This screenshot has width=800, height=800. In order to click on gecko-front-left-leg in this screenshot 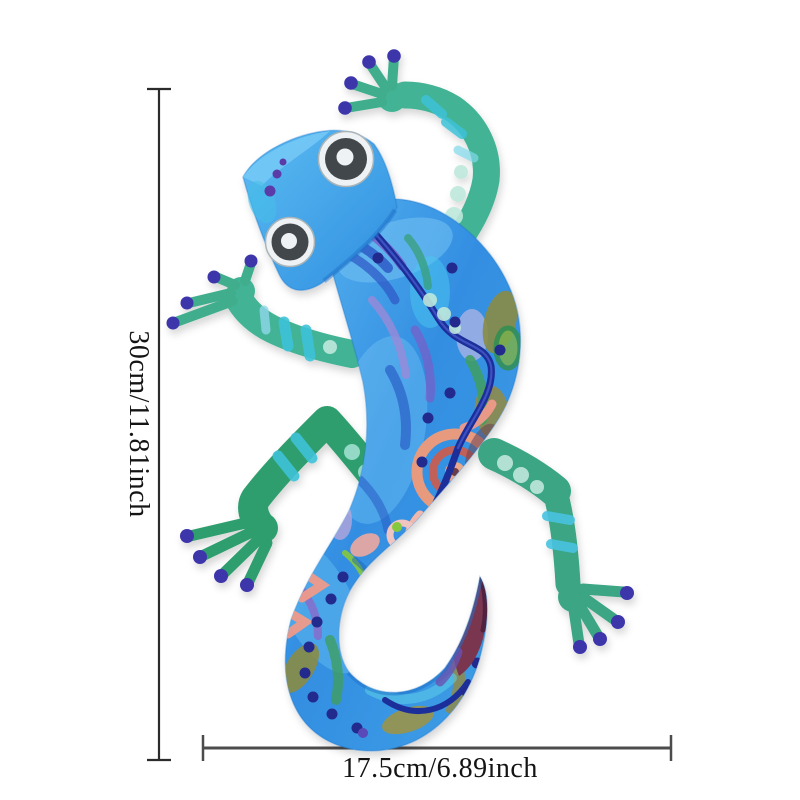, I will do `click(266, 311)`.